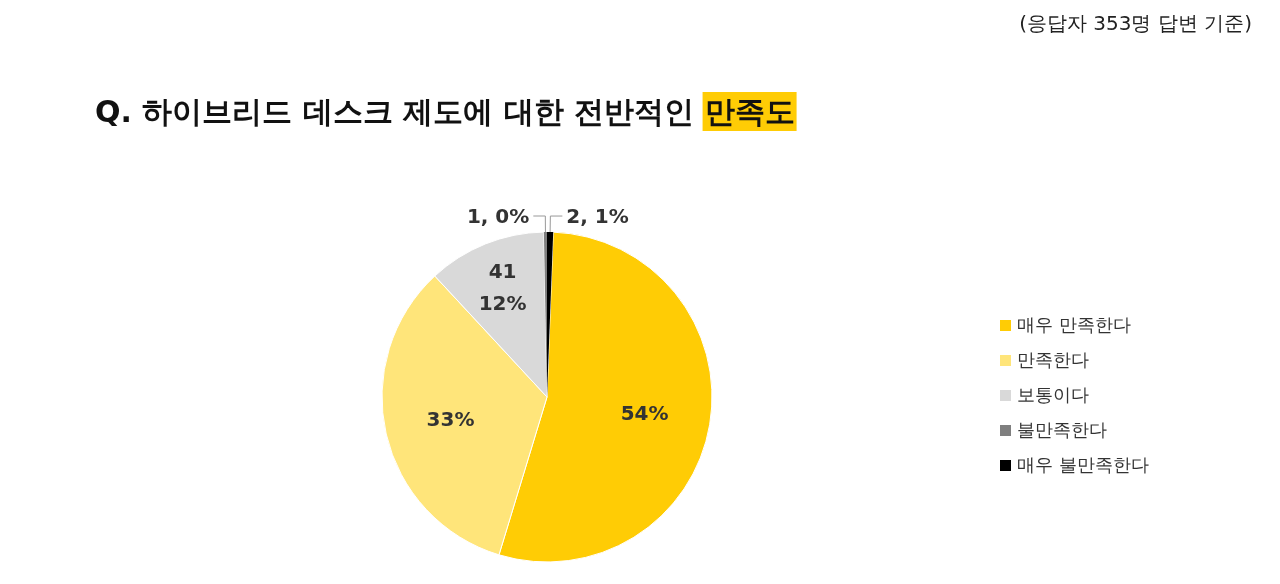 This screenshot has width=1280, height=584. I want to click on data-label: 1, 0%, so click(498, 216).